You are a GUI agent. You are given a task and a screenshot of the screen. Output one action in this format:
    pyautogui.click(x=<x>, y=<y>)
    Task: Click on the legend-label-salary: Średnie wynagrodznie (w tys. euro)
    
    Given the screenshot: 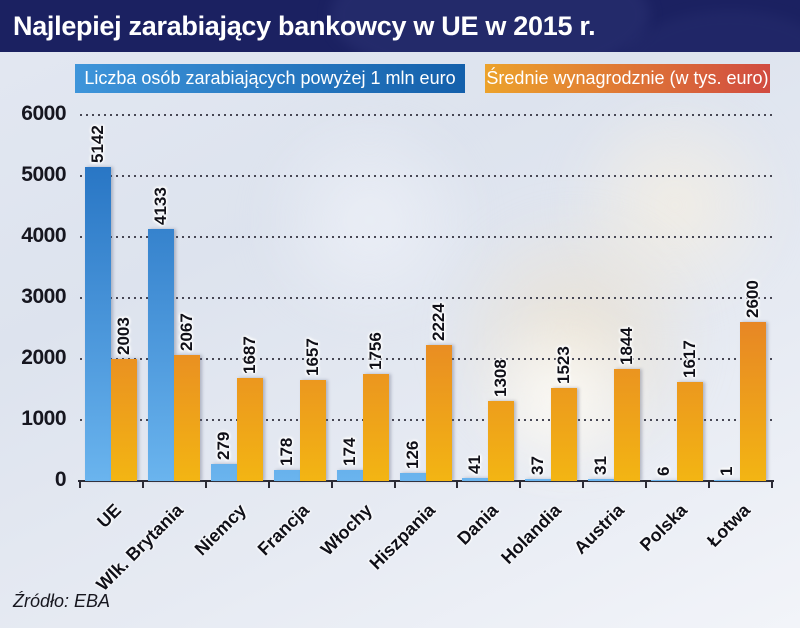 What is the action you would take?
    pyautogui.click(x=627, y=78)
    